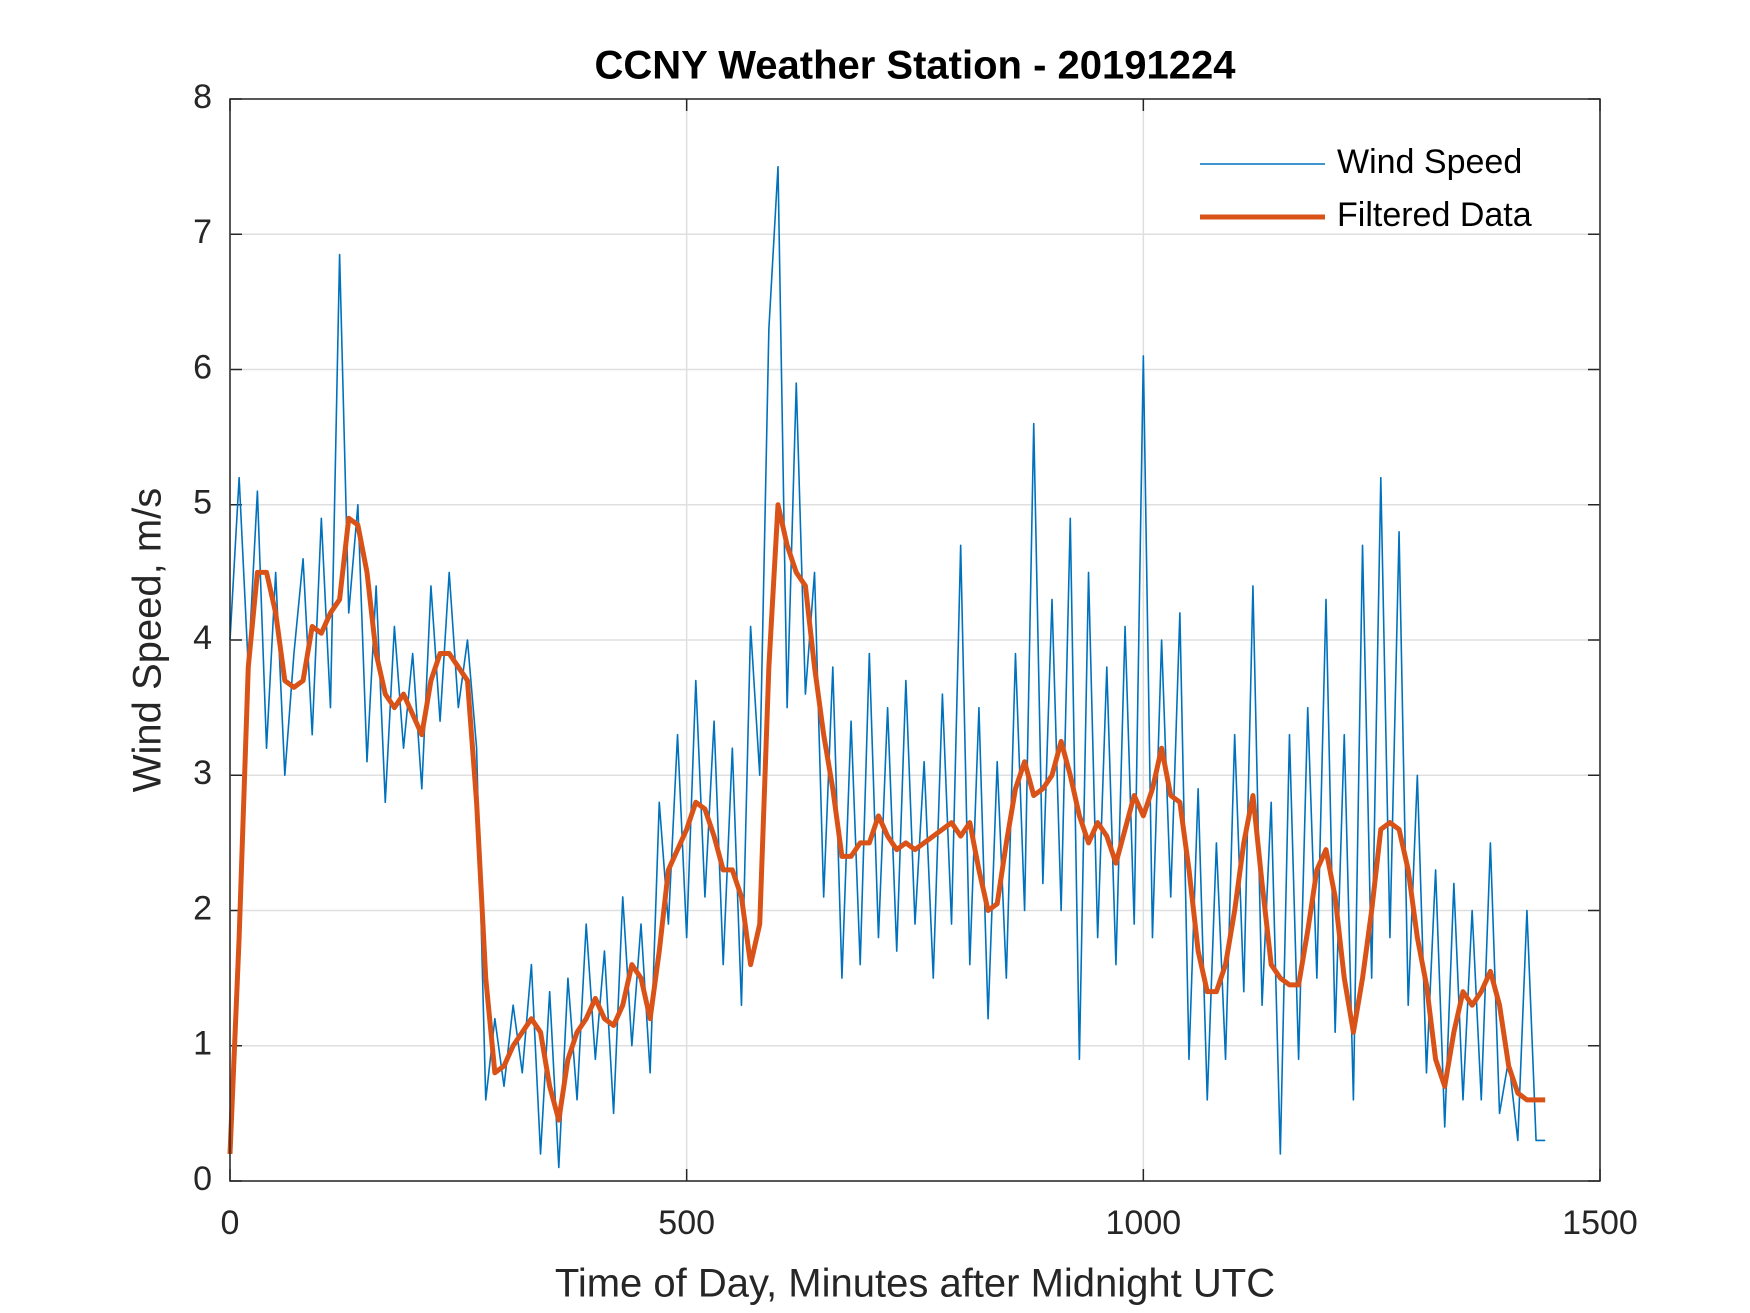  What do you see at coordinates (916, 66) in the screenshot?
I see `chart-title: CCNY Weather Station - 20191224` at bounding box center [916, 66].